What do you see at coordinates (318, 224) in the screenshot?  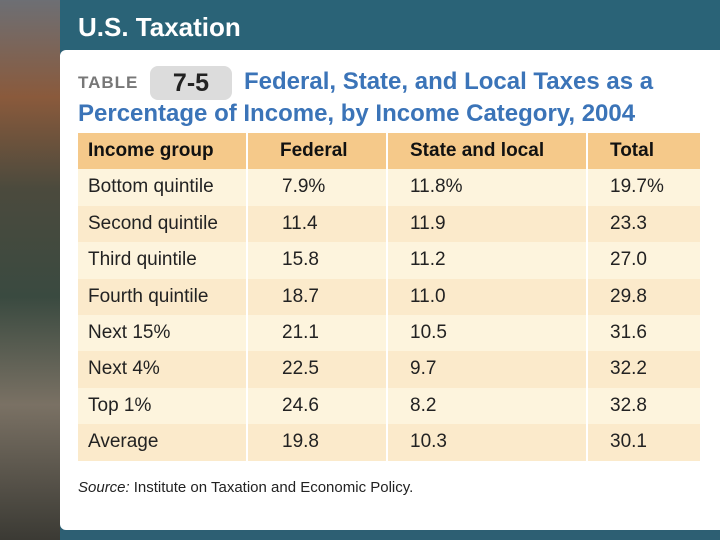 I see `table-cell: 11.4` at bounding box center [318, 224].